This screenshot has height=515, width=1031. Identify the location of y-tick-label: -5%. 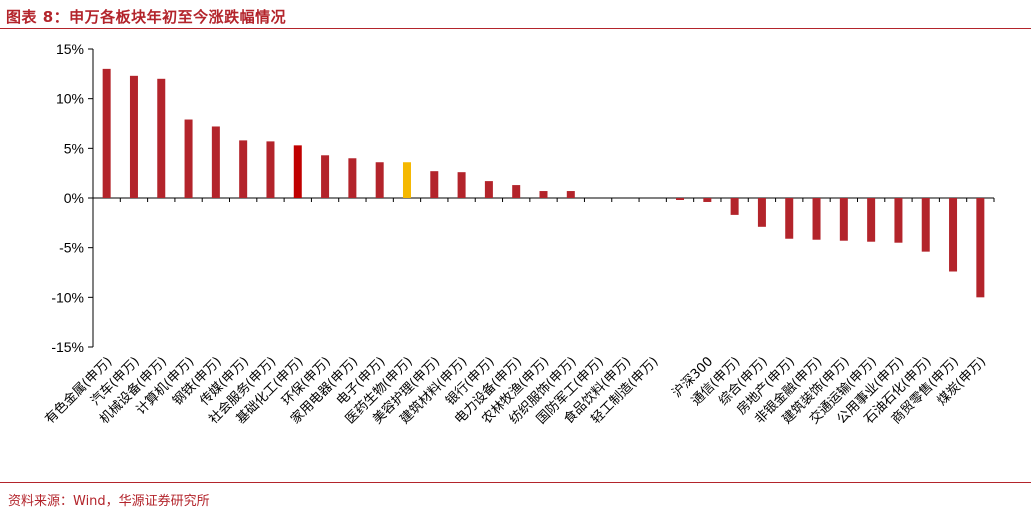
(71, 248).